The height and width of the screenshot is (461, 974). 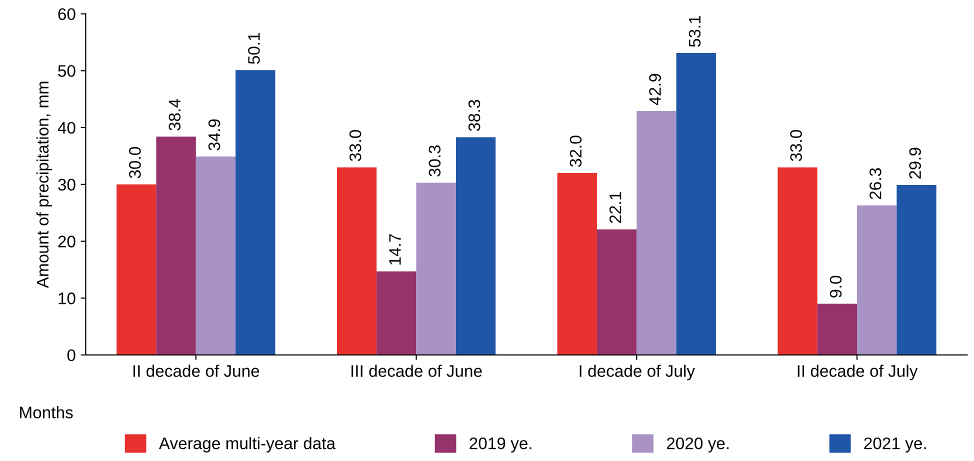 I want to click on data-label: 9.0, so click(x=836, y=287).